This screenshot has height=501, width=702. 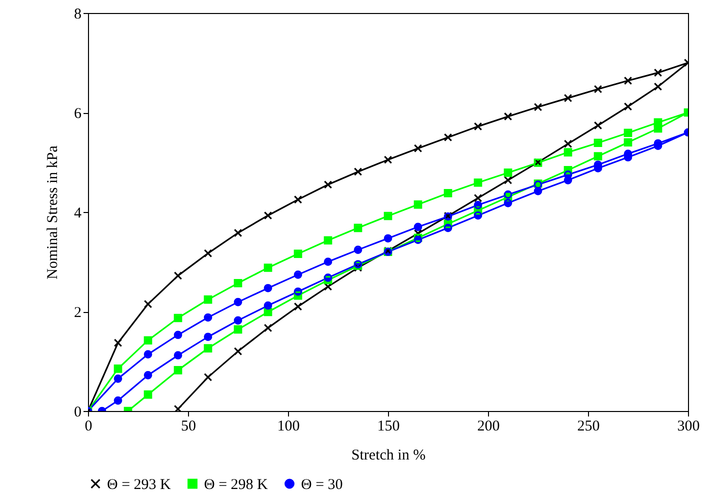 I want to click on x-tick-label: 150, so click(x=388, y=426).